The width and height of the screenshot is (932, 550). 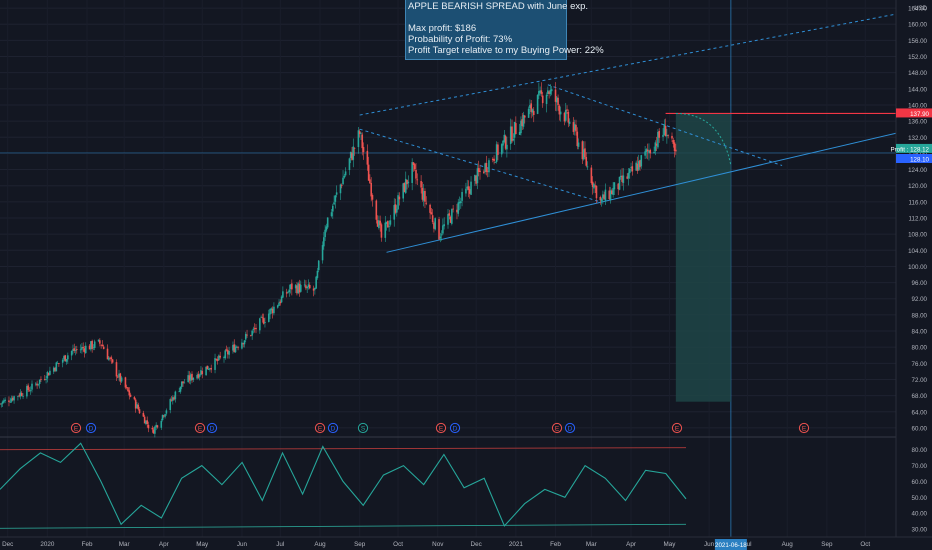 I want to click on trendline-lower-support, so click(x=641, y=192).